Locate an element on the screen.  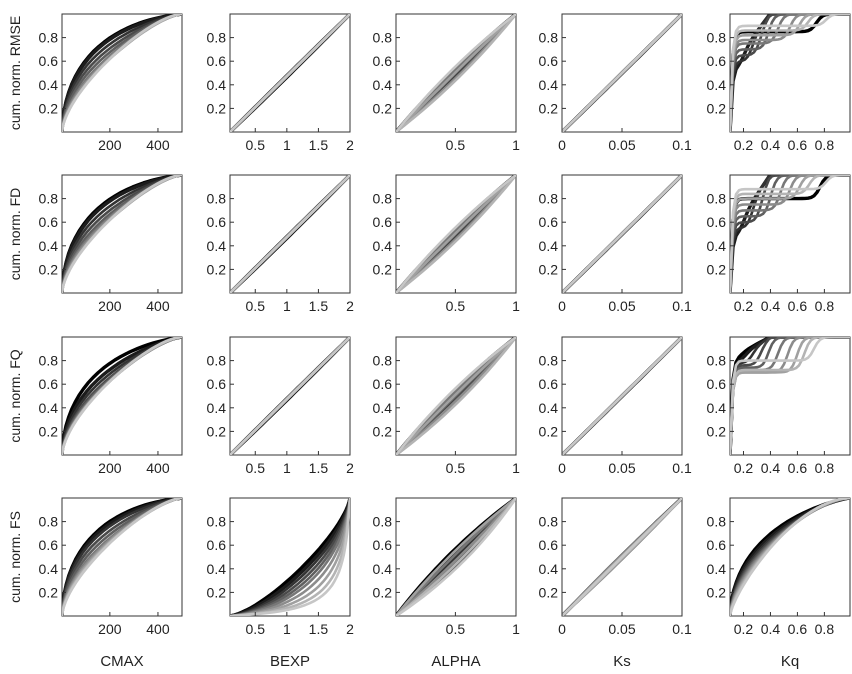
x-tick-label: 0.2 is located at coordinates (744, 306).